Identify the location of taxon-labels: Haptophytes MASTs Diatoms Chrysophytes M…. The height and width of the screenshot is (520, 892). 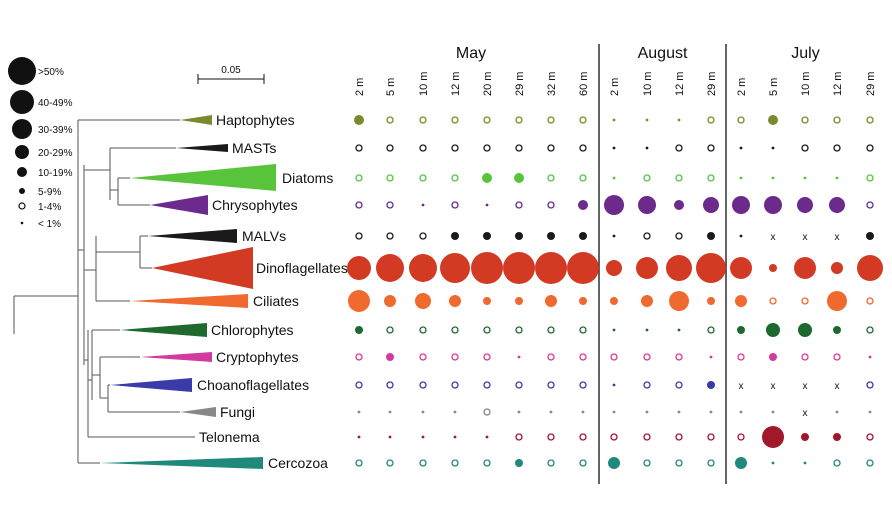
(272, 291).